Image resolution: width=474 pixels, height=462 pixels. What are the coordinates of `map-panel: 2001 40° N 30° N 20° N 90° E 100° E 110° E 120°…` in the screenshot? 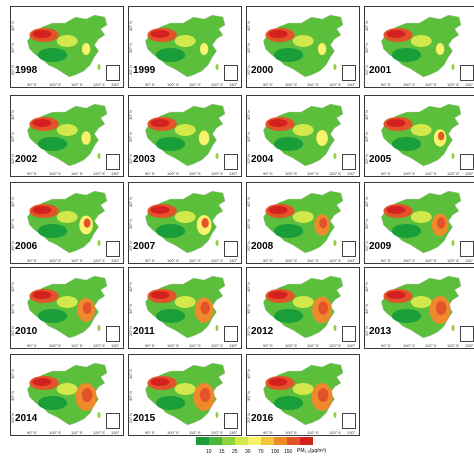 It's located at (419, 47).